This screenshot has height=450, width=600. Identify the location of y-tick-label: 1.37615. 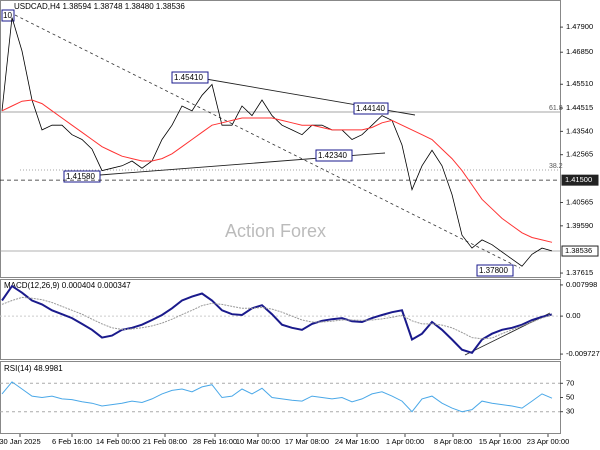
(579, 272).